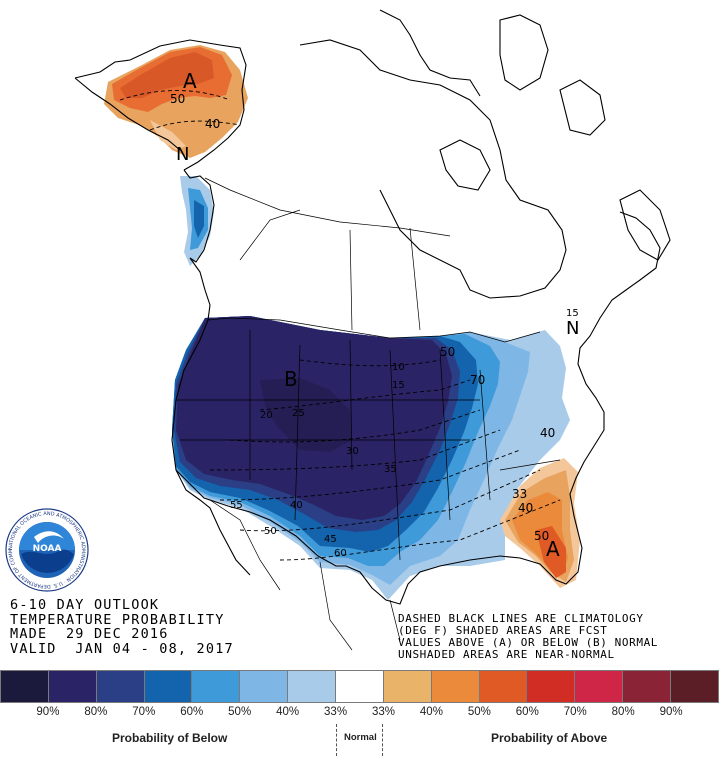 This screenshot has height=760, width=719. What do you see at coordinates (330, 539) in the screenshot?
I see `clim-label-45: 45` at bounding box center [330, 539].